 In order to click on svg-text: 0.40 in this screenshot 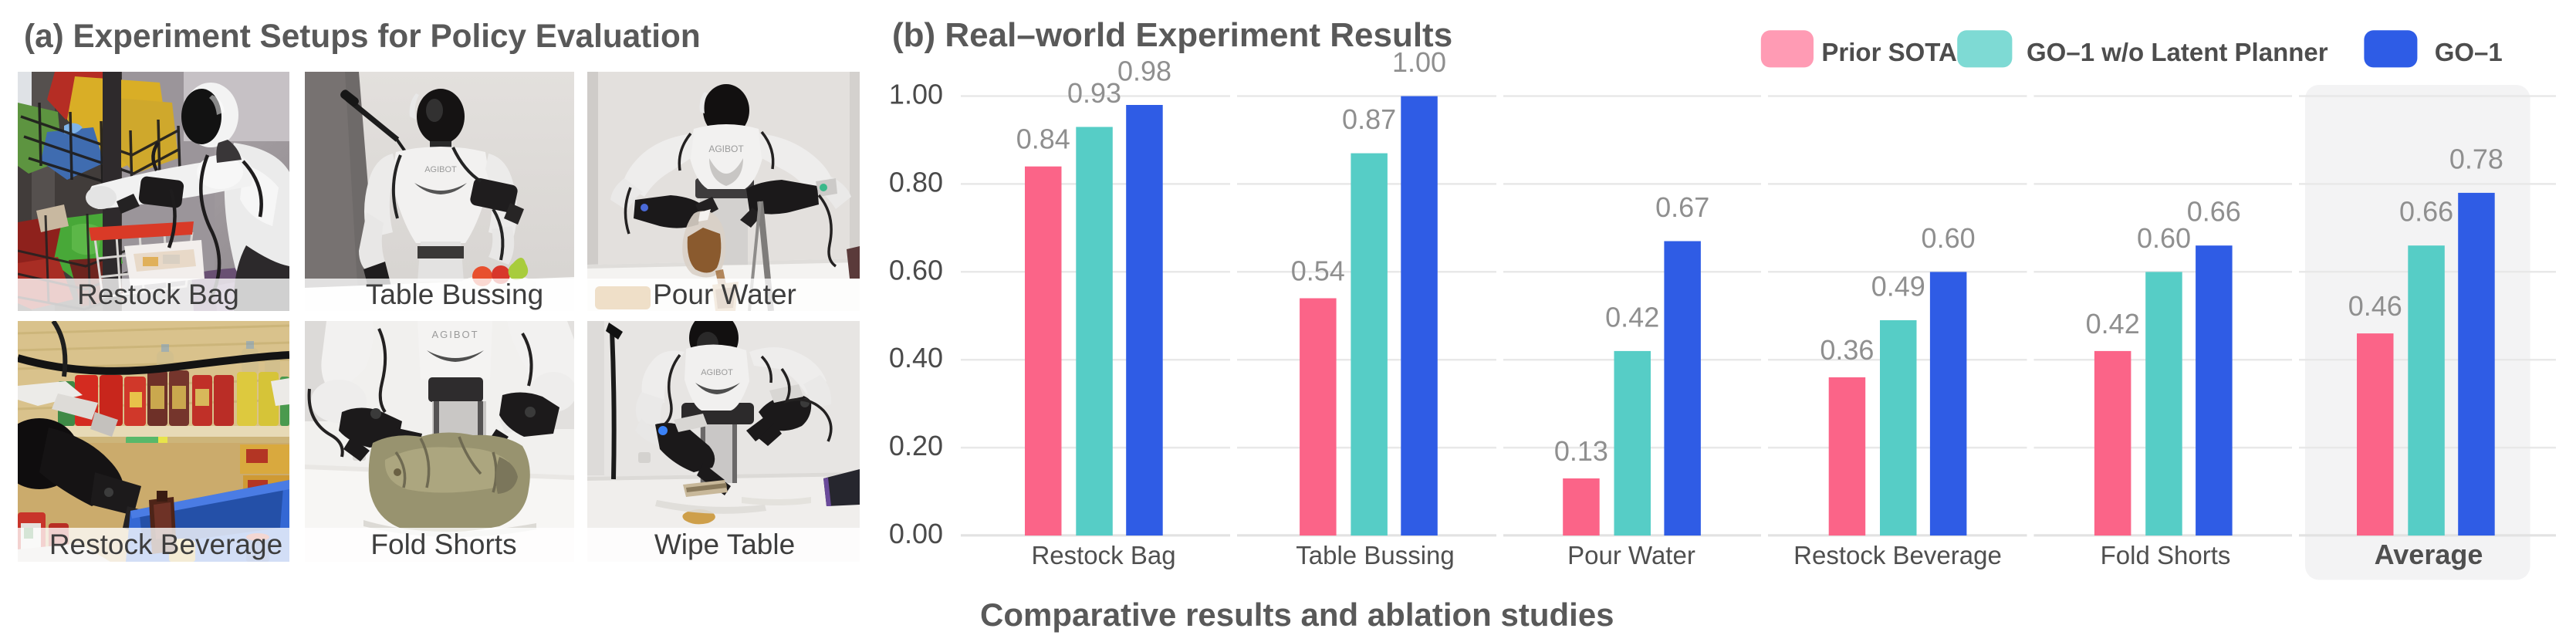, I will do `click(916, 357)`.